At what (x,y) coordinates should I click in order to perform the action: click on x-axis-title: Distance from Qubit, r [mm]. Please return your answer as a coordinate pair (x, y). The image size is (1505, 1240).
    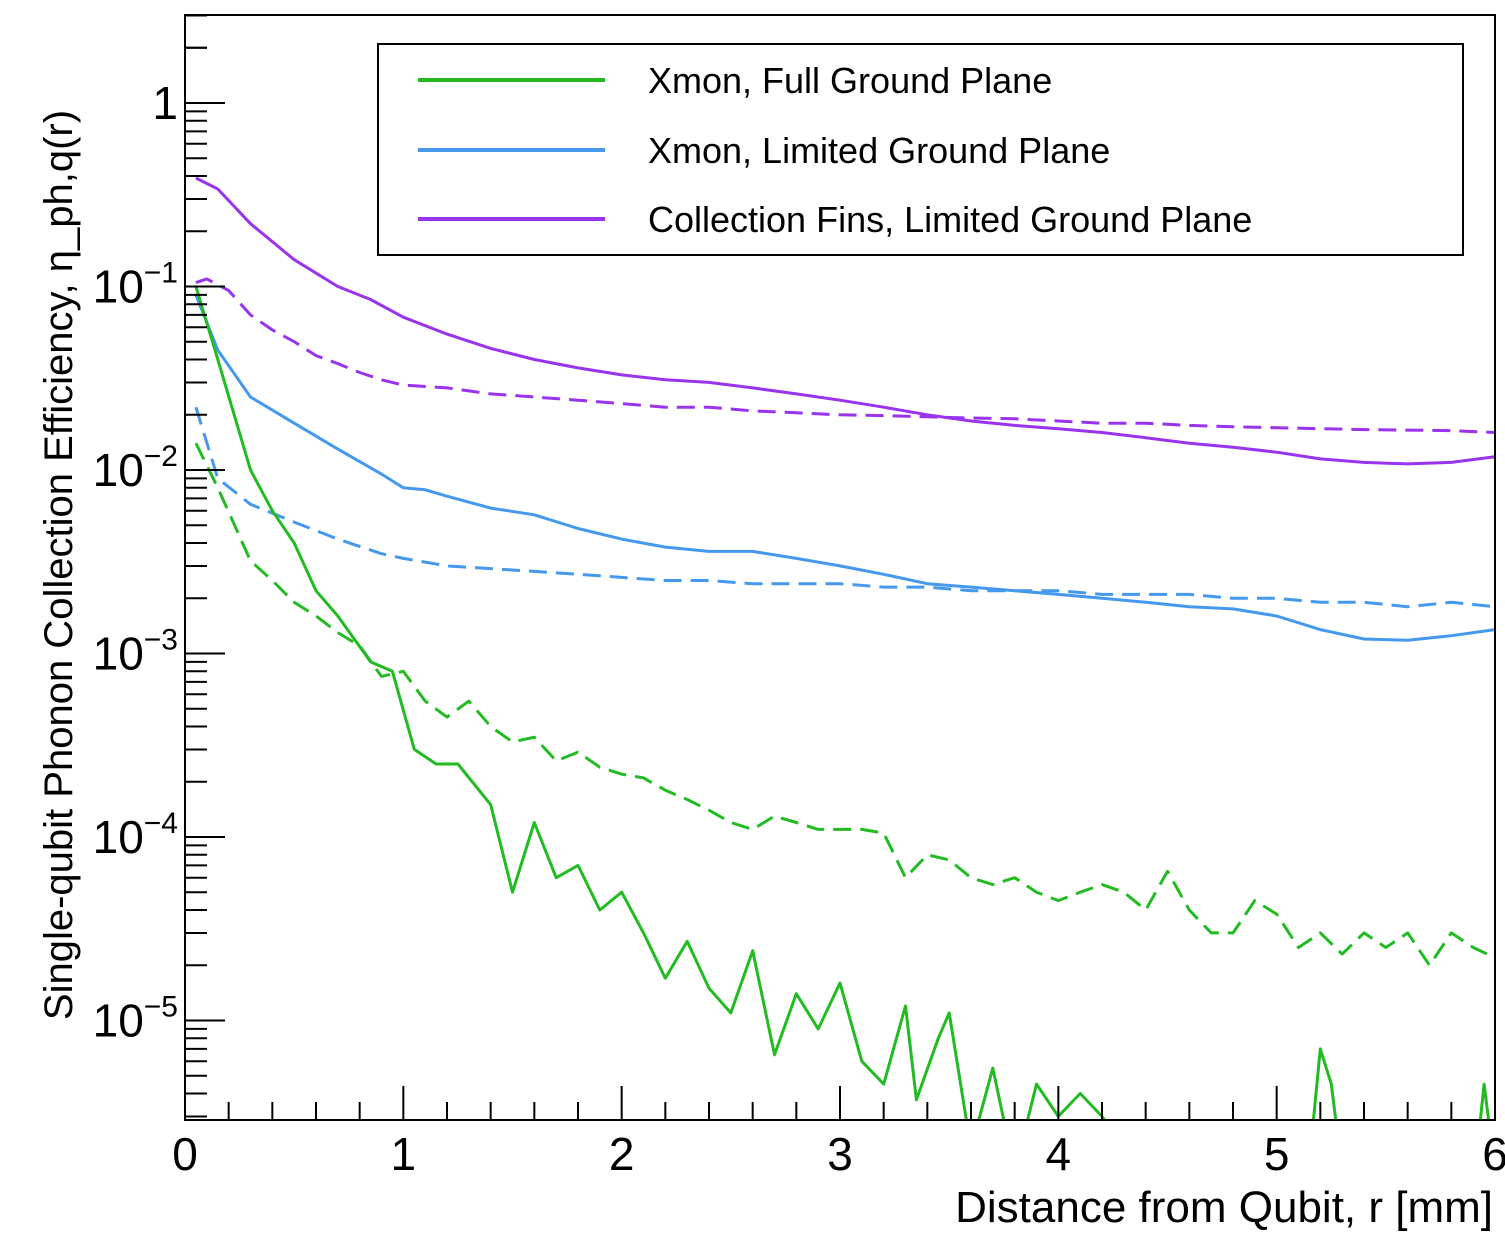
    Looking at the image, I should click on (1224, 1207).